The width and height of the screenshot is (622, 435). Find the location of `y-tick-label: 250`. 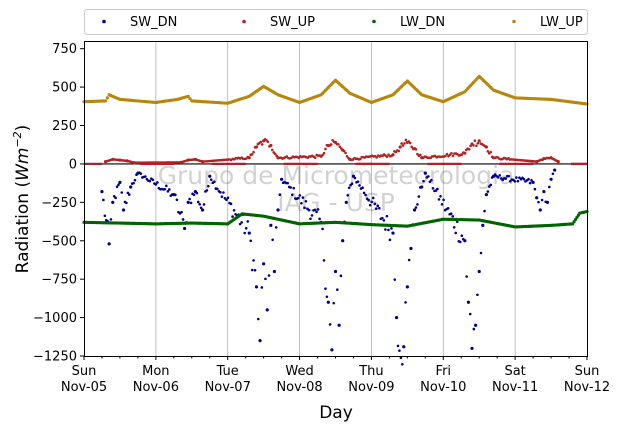

y-tick-label: 250 is located at coordinates (64, 126).